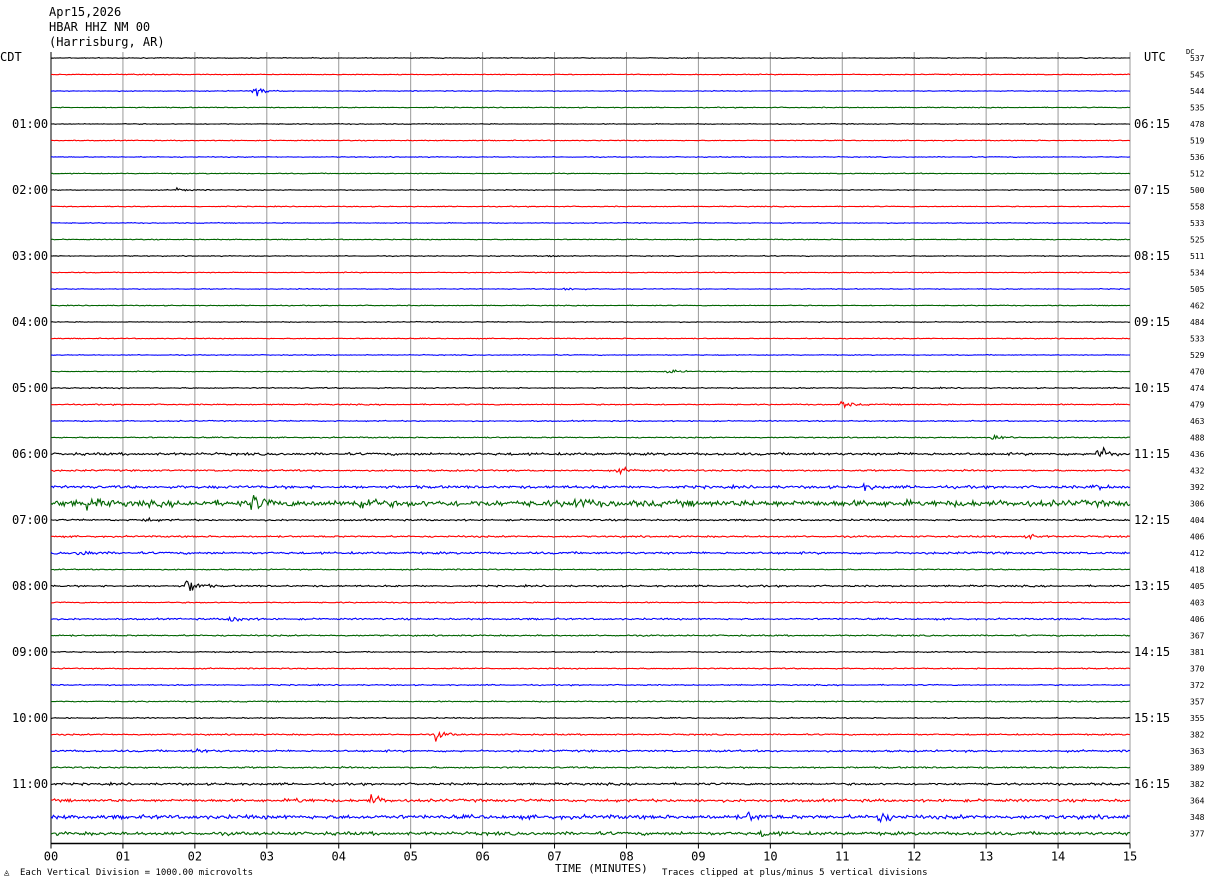 Image resolution: width=1210 pixels, height=886 pixels. I want to click on dc-offset-label: 381, so click(1197, 652).